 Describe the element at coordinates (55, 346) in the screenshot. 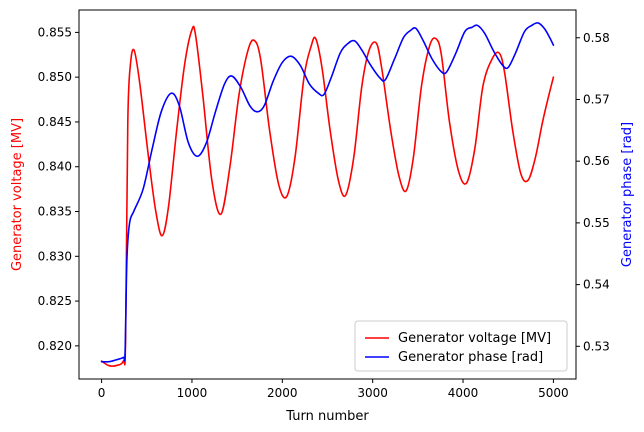

I see `y-left-tick-label: 0.820` at that location.